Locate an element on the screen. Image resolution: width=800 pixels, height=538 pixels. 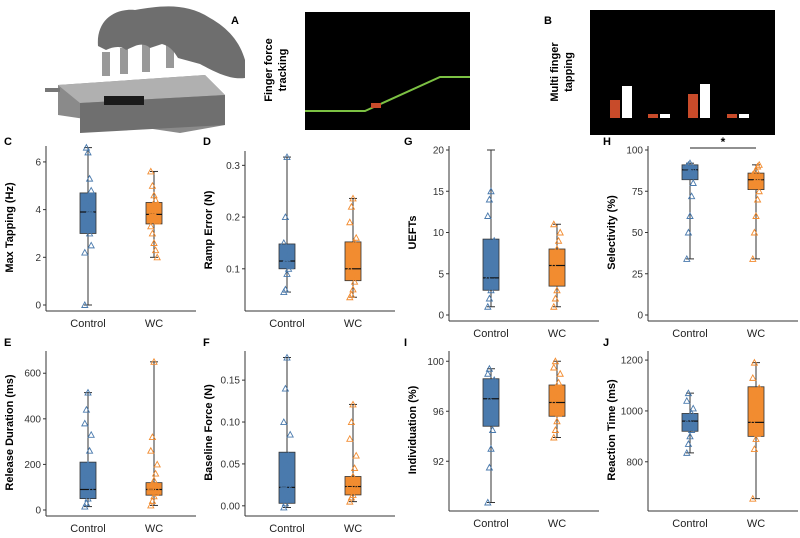
tap-bar-2-target is located at coordinates (653, 116).